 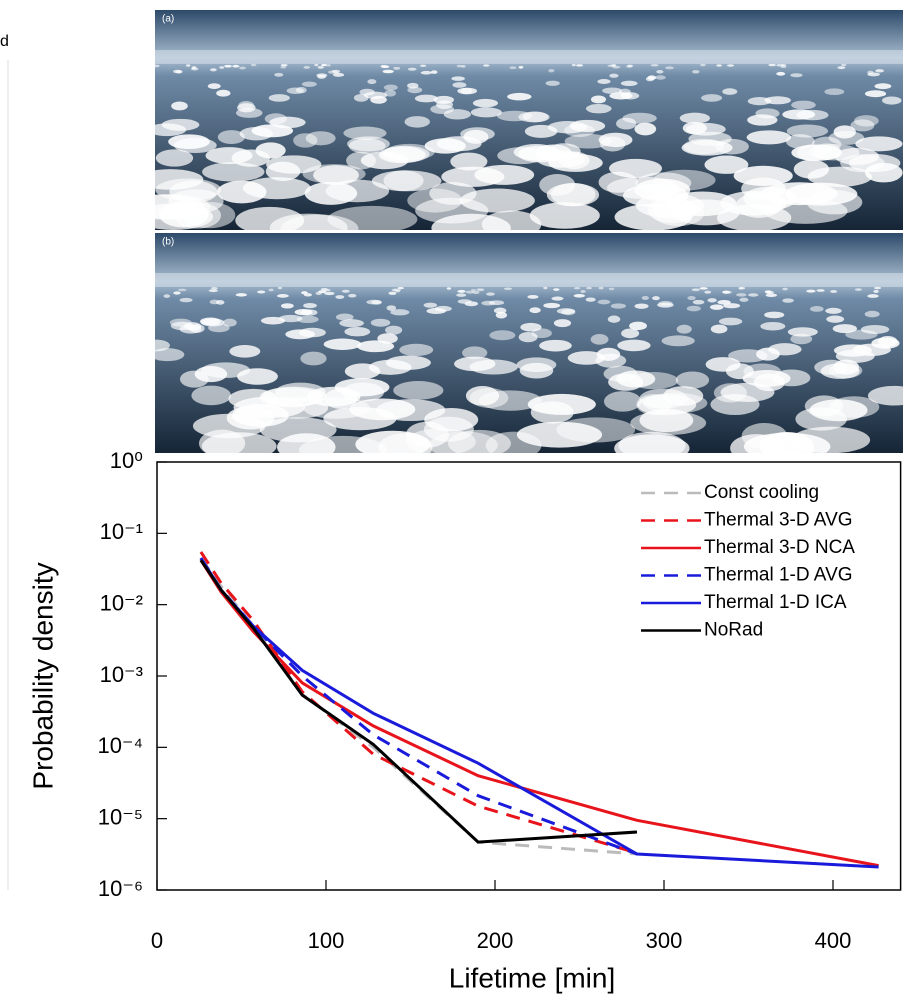 I want to click on y-tick-label: 10⁻², so click(x=121, y=602).